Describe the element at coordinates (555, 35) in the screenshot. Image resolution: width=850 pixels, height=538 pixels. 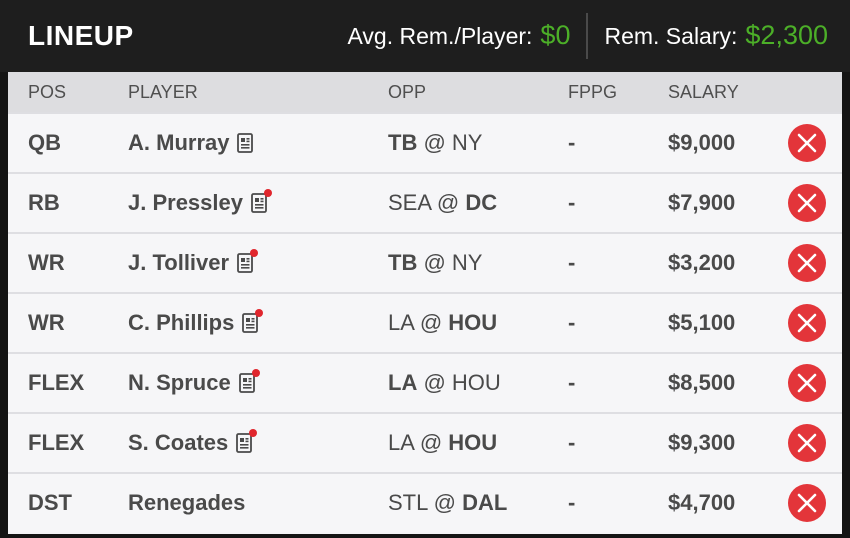
I see `avg-remaining-value: $0` at that location.